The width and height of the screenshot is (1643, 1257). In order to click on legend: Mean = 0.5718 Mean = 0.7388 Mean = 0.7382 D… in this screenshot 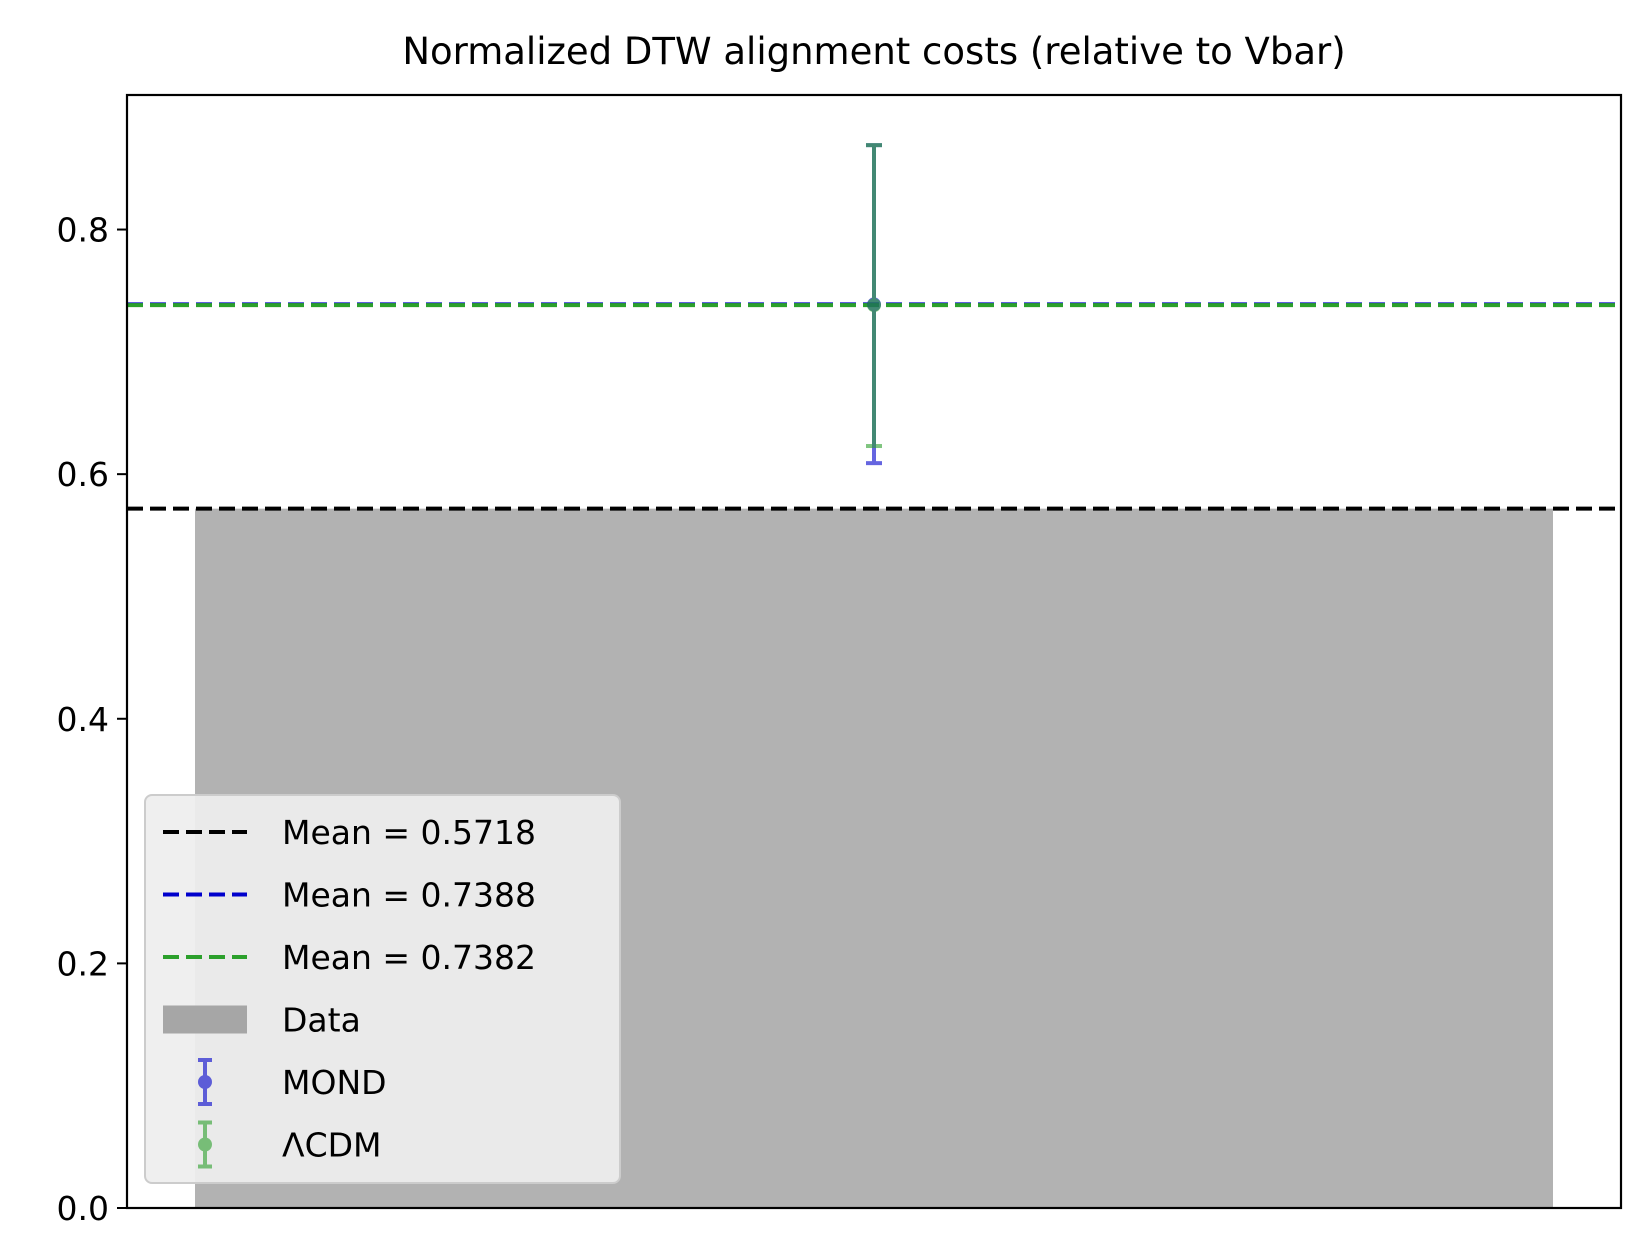, I will do `click(382, 989)`.